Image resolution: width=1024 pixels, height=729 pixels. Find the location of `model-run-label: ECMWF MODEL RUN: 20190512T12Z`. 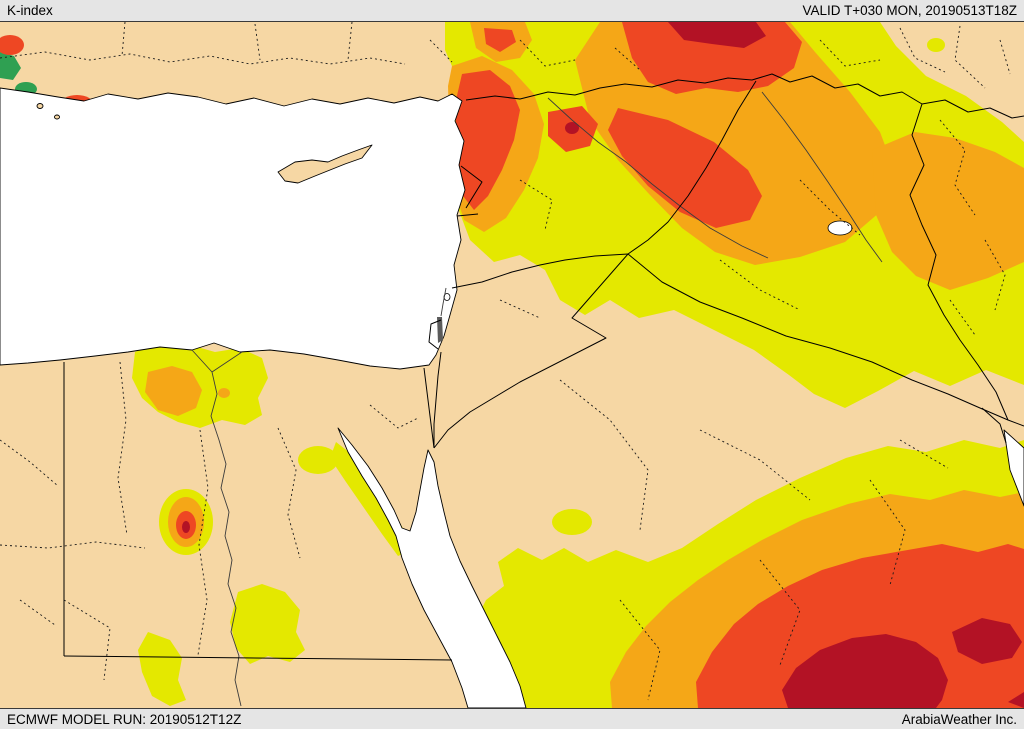

model-run-label: ECMWF MODEL RUN: 20190512T12Z is located at coordinates (124, 719).